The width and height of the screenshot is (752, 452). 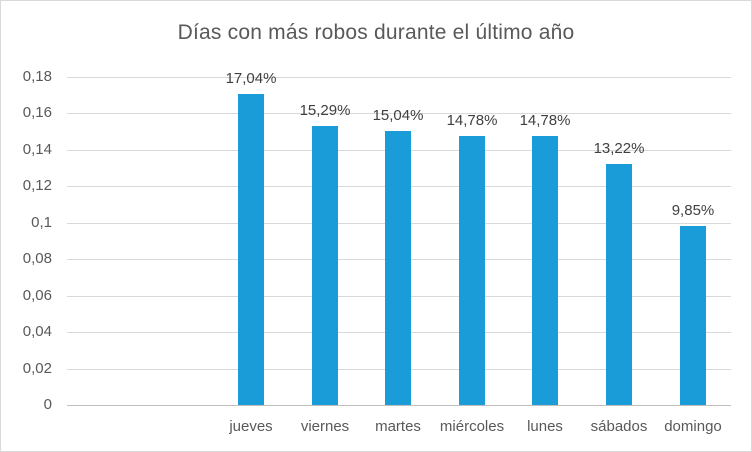 I want to click on data-label: 15,29%, so click(x=325, y=110).